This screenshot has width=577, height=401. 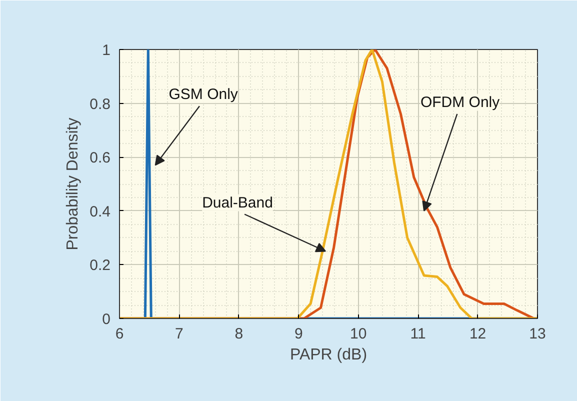 I want to click on x-tick-label: 13, so click(x=537, y=334).